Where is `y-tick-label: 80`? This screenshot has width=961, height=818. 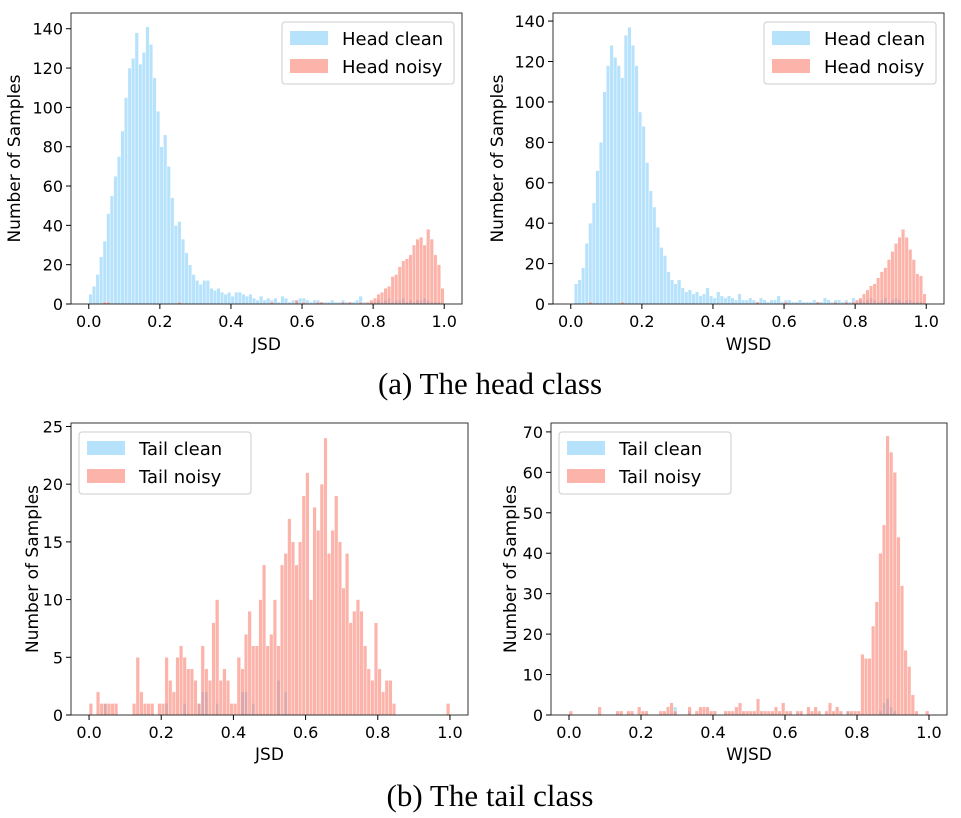 y-tick-label: 80 is located at coordinates (53, 147).